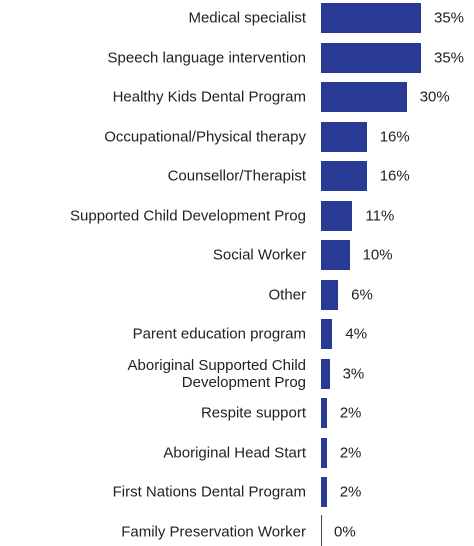 Image resolution: width=474 pixels, height=546 pixels. What do you see at coordinates (253, 413) in the screenshot?
I see `category-label: Respite support` at bounding box center [253, 413].